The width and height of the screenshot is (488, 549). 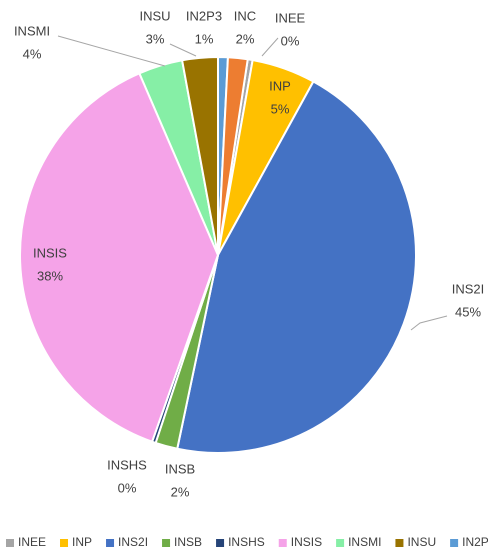 I want to click on data-label-name: INSIS, so click(x=50, y=252).